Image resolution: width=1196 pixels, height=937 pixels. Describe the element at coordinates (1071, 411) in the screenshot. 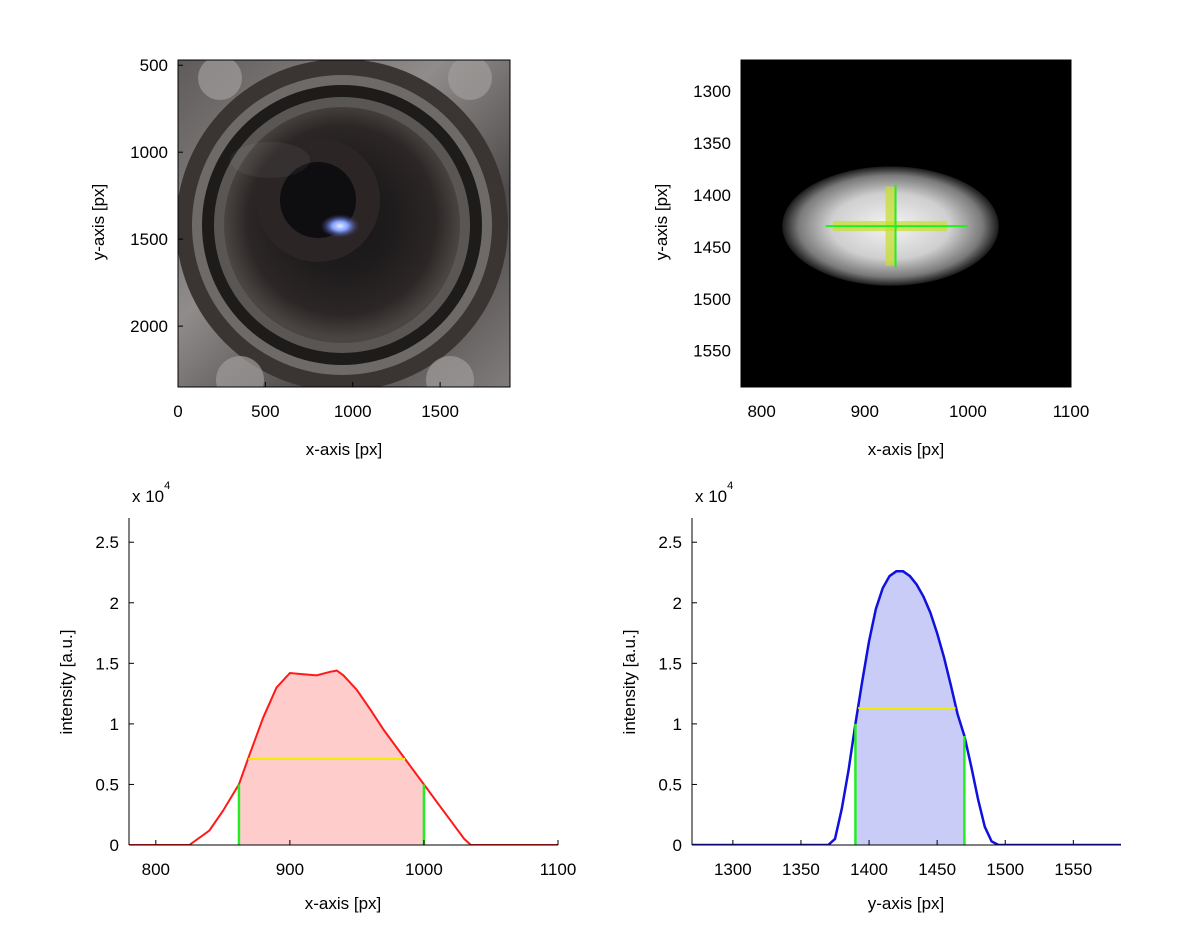

I see `spot-image-xtick-label: 1100` at that location.